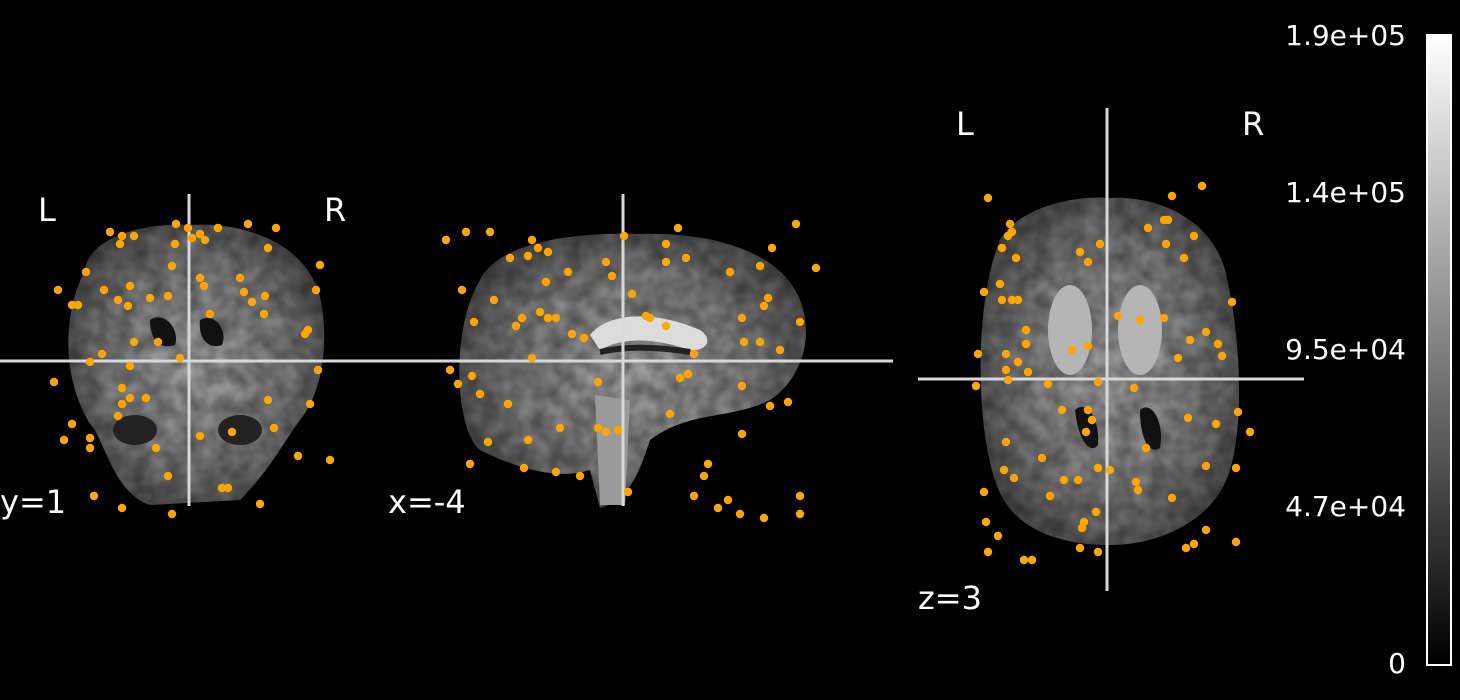  I want to click on colorbar-tick: 9.5e+04, so click(1345, 349).